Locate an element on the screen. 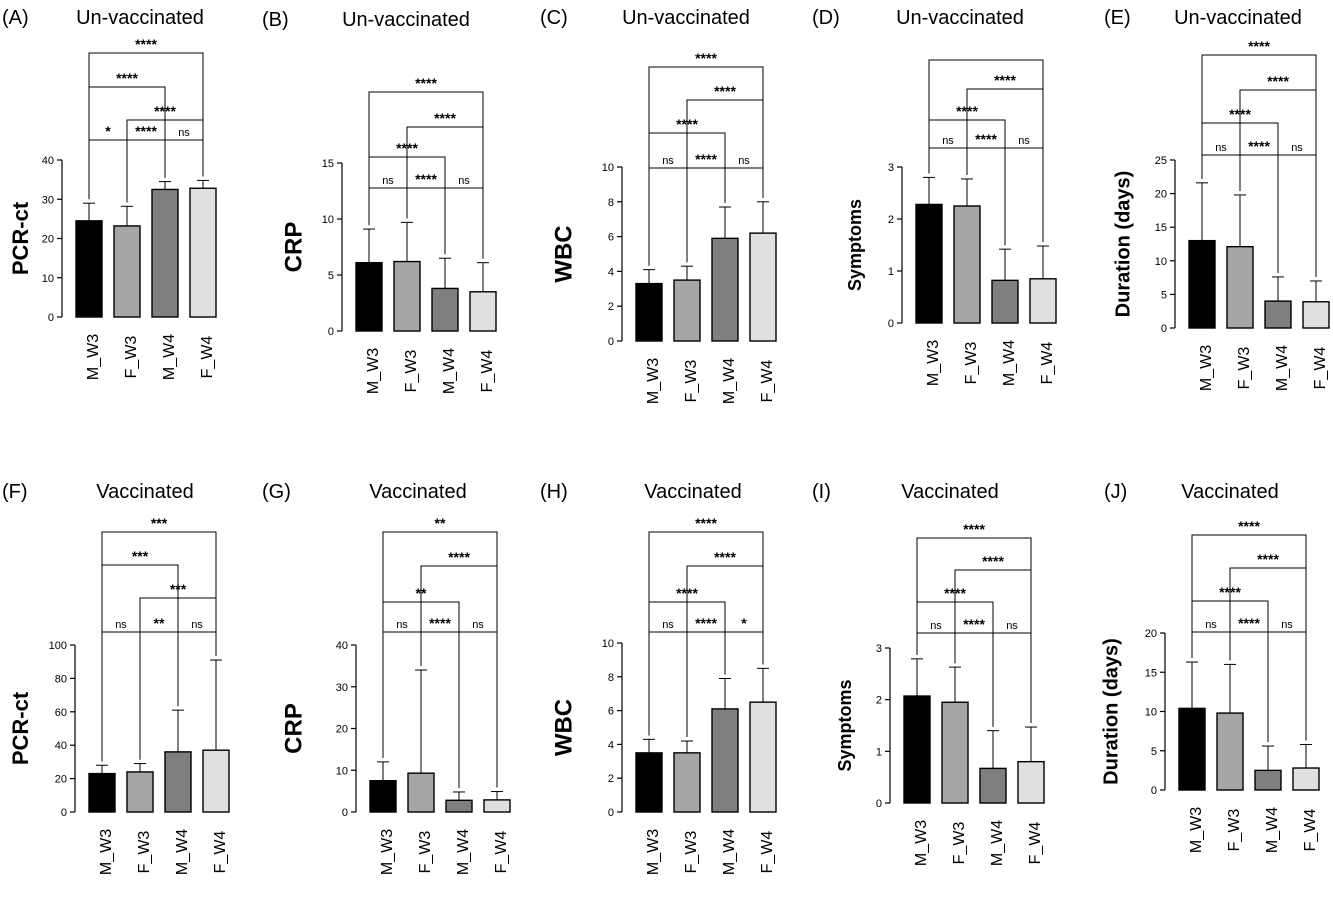 The image size is (1333, 907). y-tick-label: 15 is located at coordinates (328, 164).